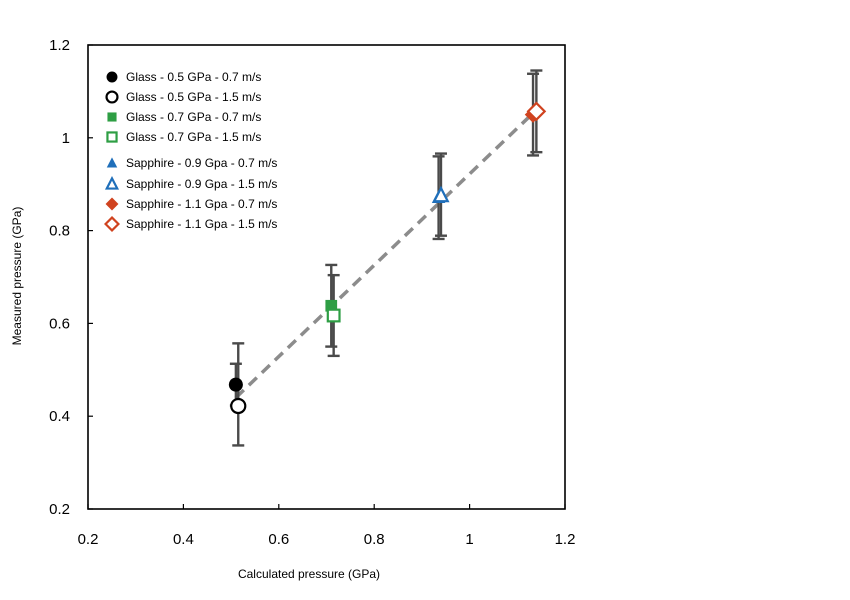 The height and width of the screenshot is (600, 850). I want to click on x-tick-label: 0.6, so click(278, 539).